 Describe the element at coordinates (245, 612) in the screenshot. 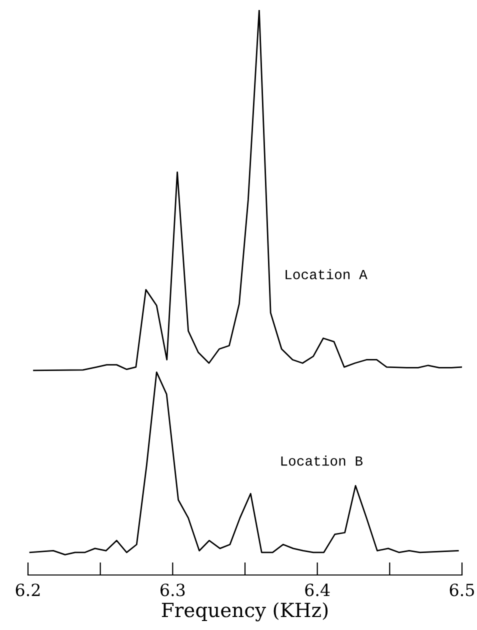

I see `x-axis-title: Frequency (KHz)` at that location.